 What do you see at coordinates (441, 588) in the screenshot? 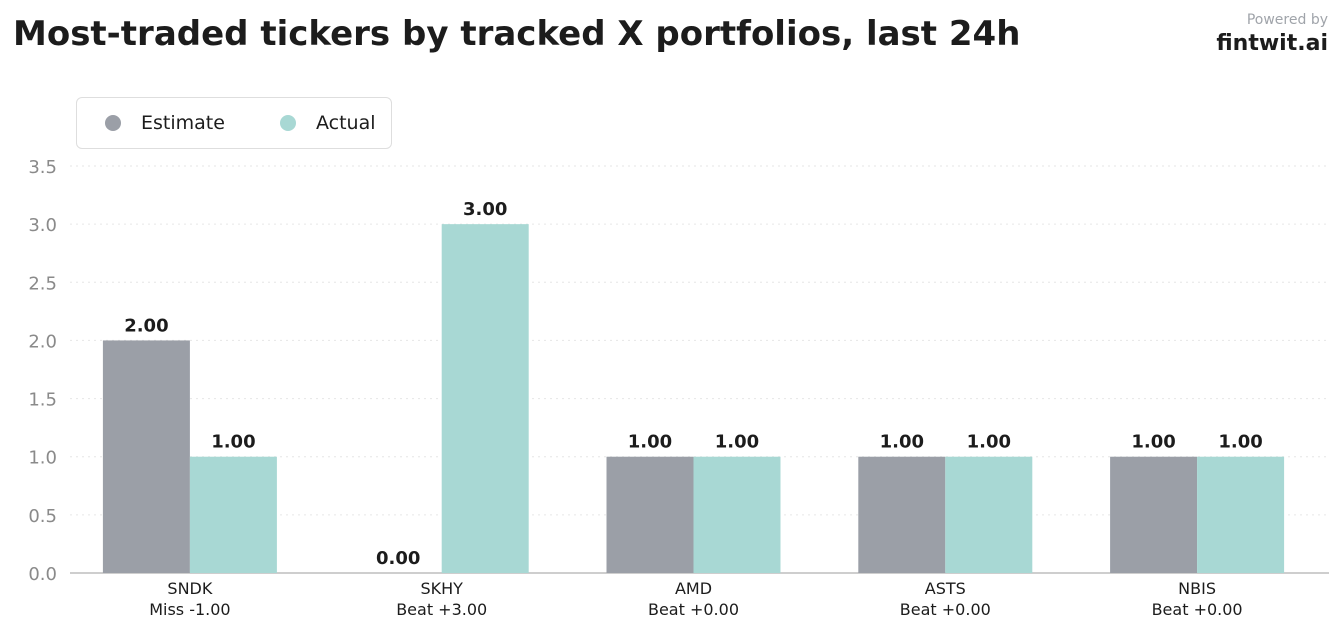
I see `x-tick-label: SKHY` at bounding box center [441, 588].